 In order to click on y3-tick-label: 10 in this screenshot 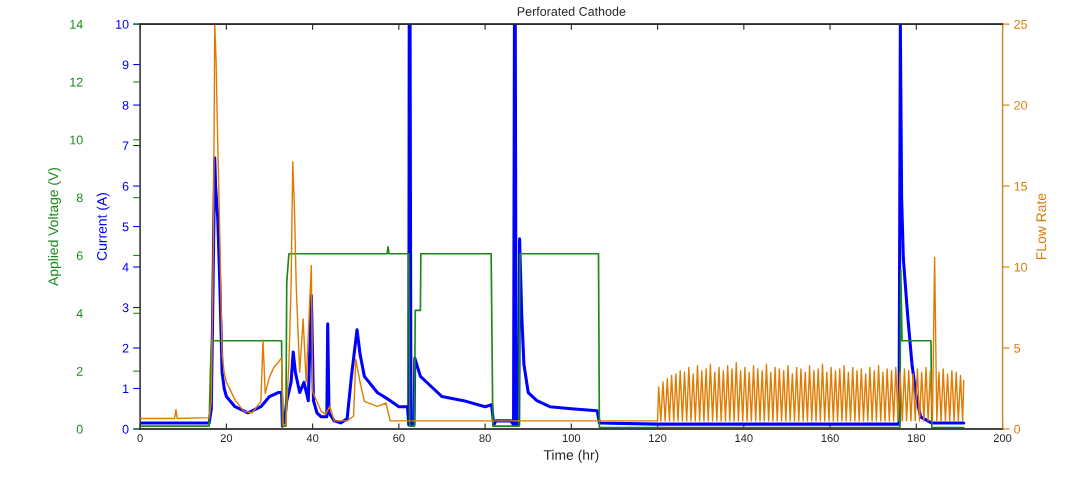, I will do `click(1021, 267)`.